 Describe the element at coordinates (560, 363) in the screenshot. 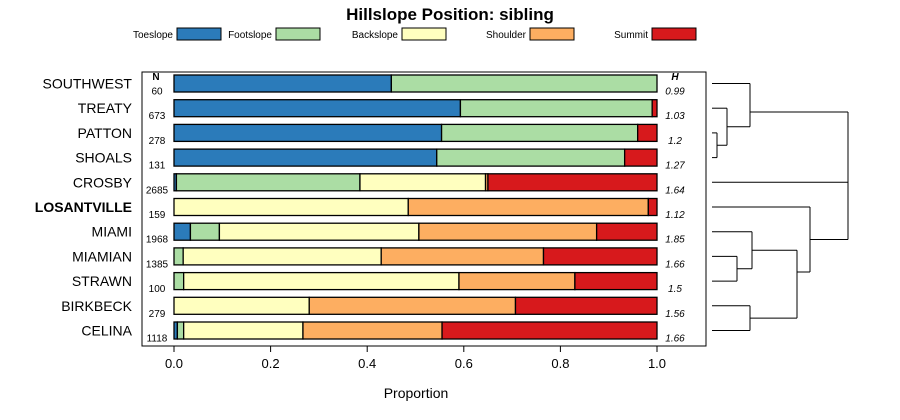

I see `x-tick-label: 0.8` at that location.